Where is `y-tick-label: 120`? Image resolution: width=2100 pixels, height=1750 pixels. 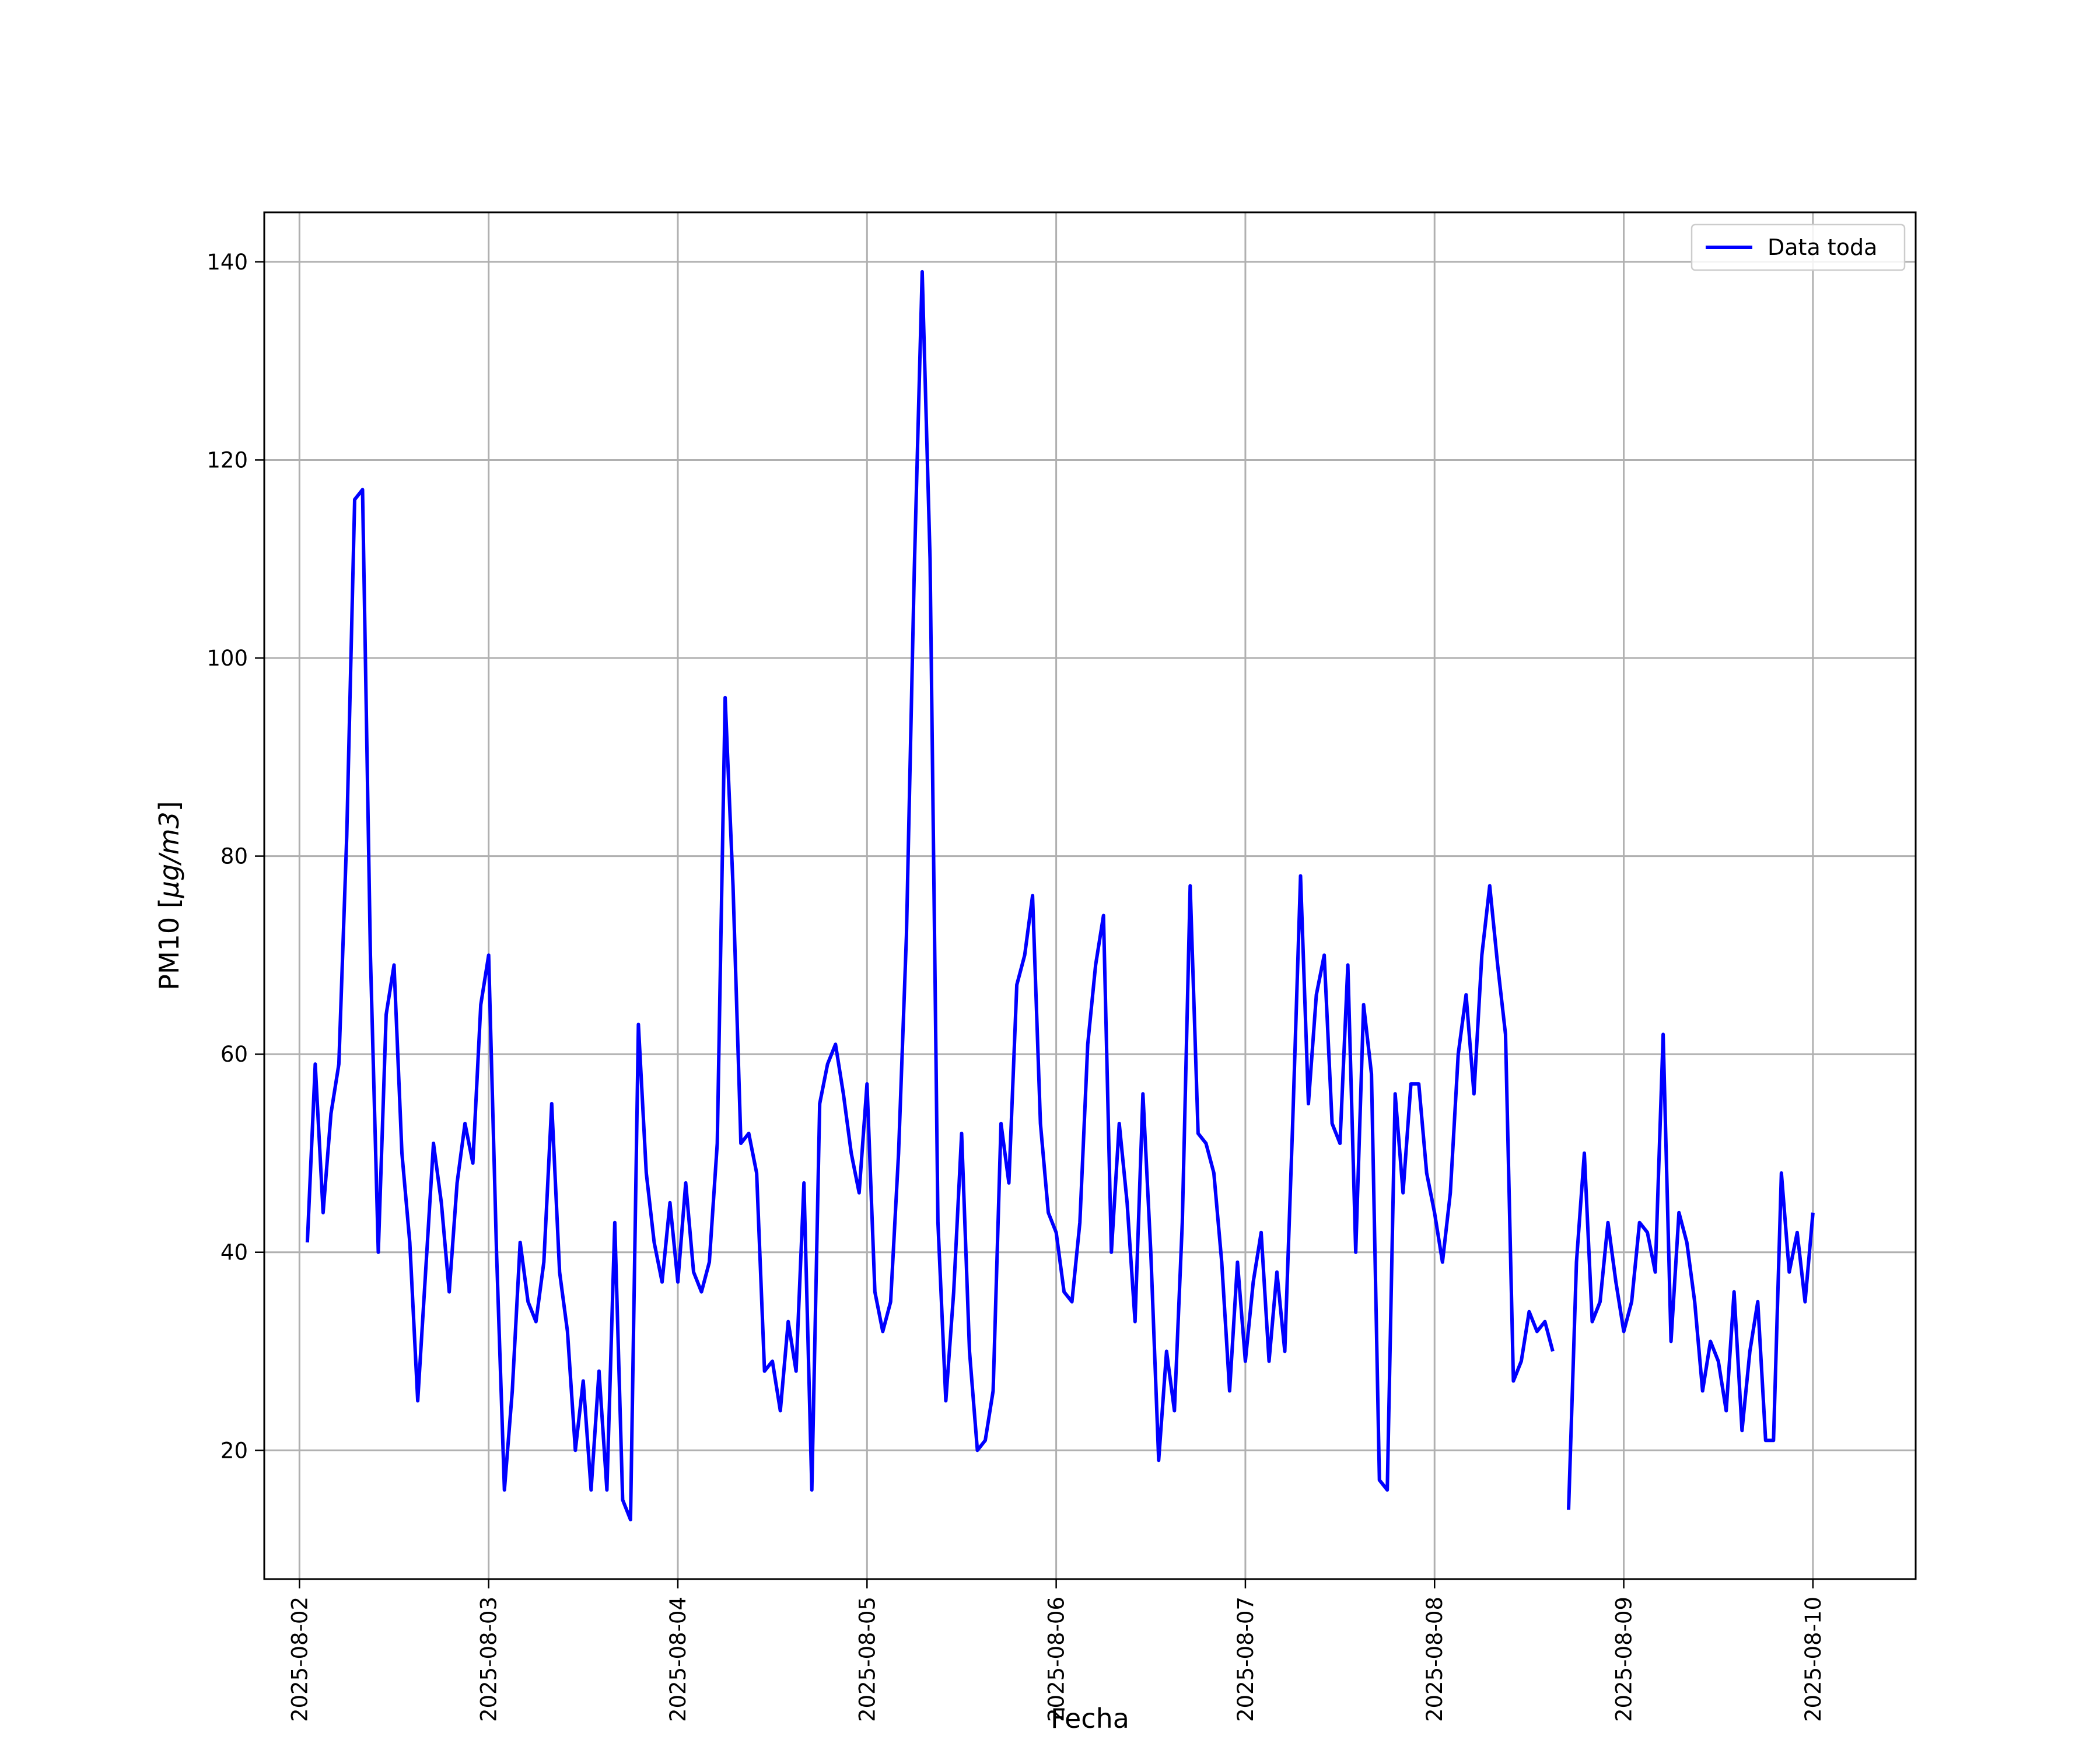
y-tick-label: 120 is located at coordinates (227, 460).